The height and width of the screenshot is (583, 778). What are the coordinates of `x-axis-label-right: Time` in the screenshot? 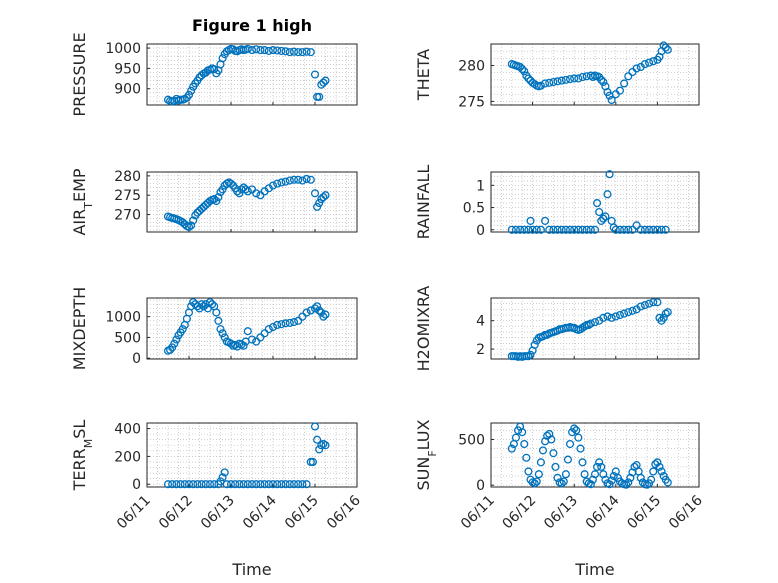 It's located at (594, 569).